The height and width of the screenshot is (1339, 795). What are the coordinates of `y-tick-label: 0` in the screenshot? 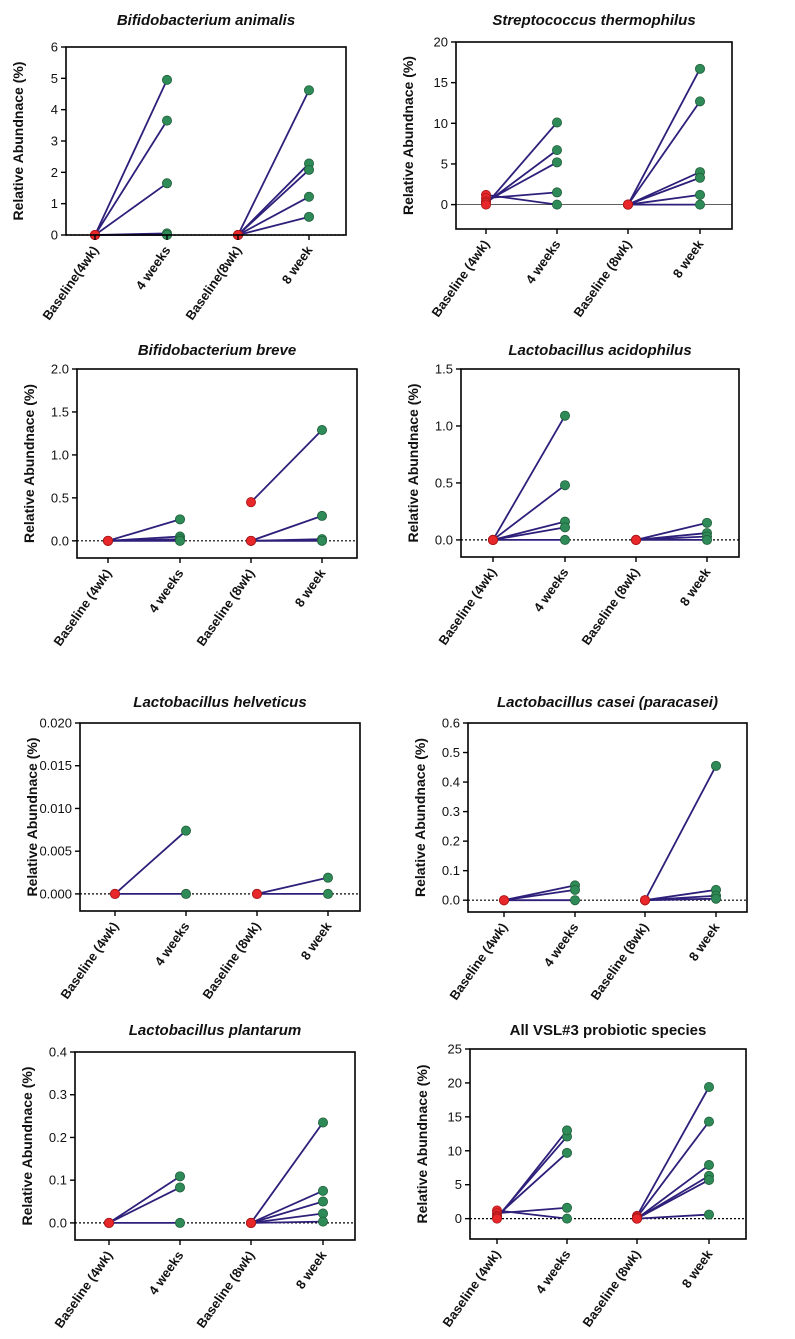 It's located at (458, 1218).